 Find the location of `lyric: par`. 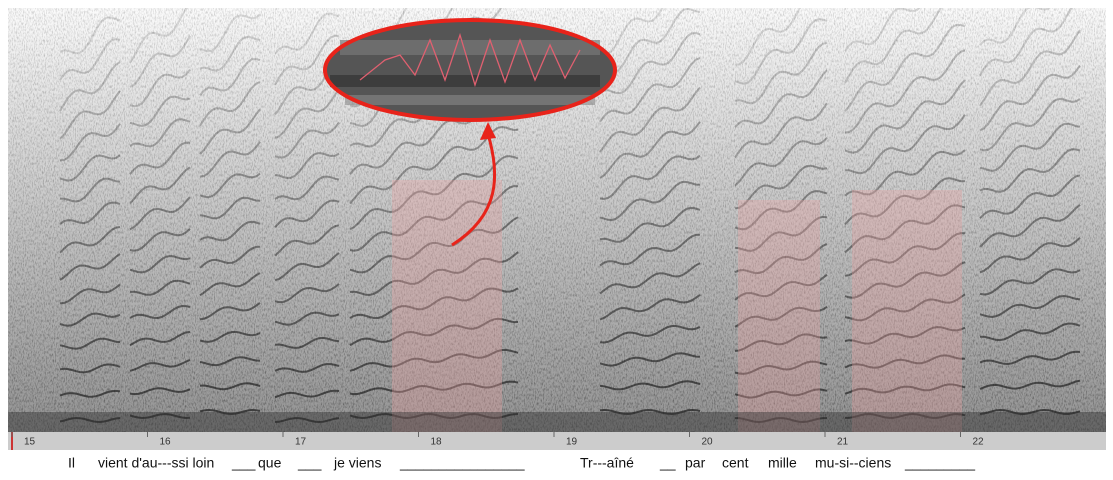

lyric: par is located at coordinates (695, 463).